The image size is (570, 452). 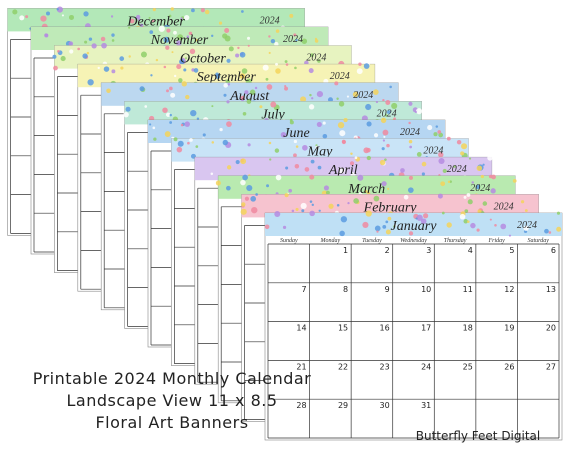 What do you see at coordinates (226, 76) in the screenshot?
I see `floral-banner` at bounding box center [226, 76].